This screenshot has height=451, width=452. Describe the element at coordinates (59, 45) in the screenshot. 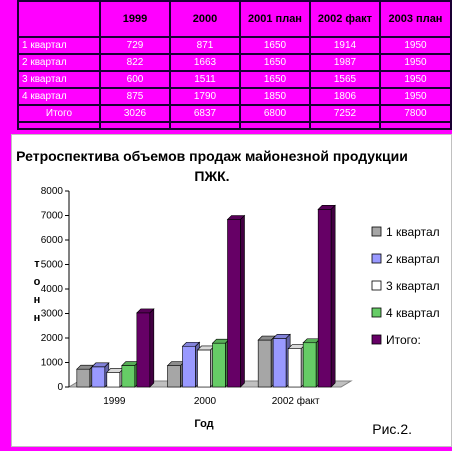

I see `row-label: 1 квартал` at that location.